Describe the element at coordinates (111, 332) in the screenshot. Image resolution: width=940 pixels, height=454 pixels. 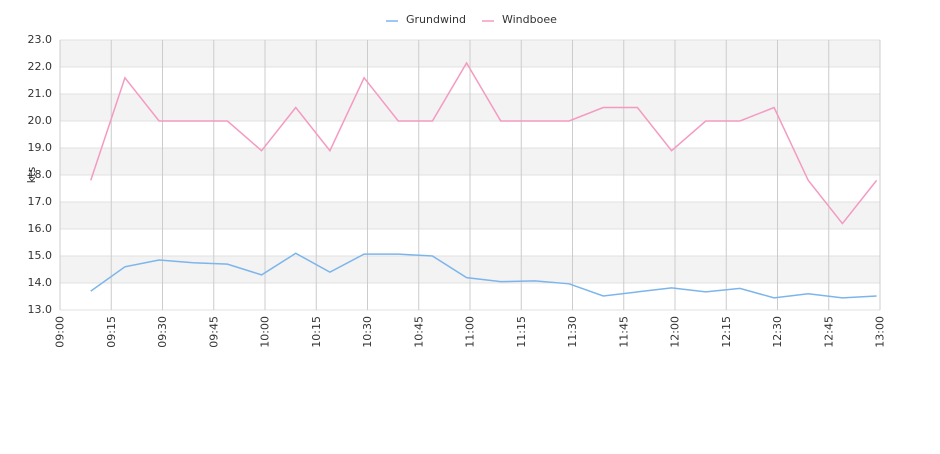
I see `x-tick-label: 09:15` at that location.